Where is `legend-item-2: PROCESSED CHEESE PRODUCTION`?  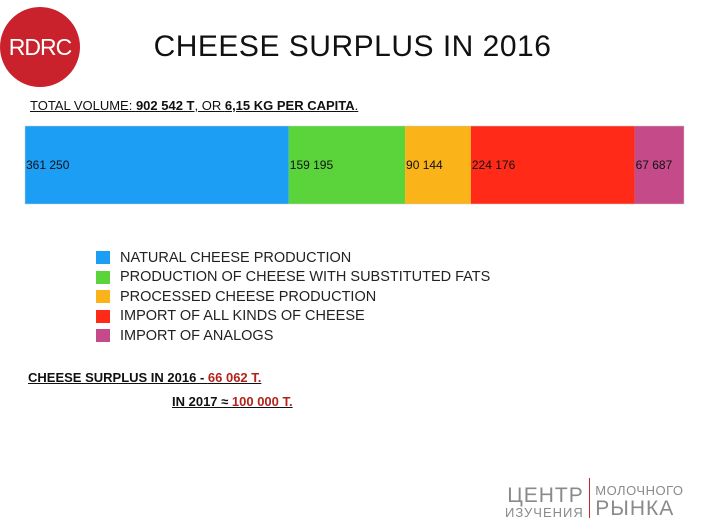 legend-item-2: PROCESSED CHEESE PRODUCTION is located at coordinates (293, 297).